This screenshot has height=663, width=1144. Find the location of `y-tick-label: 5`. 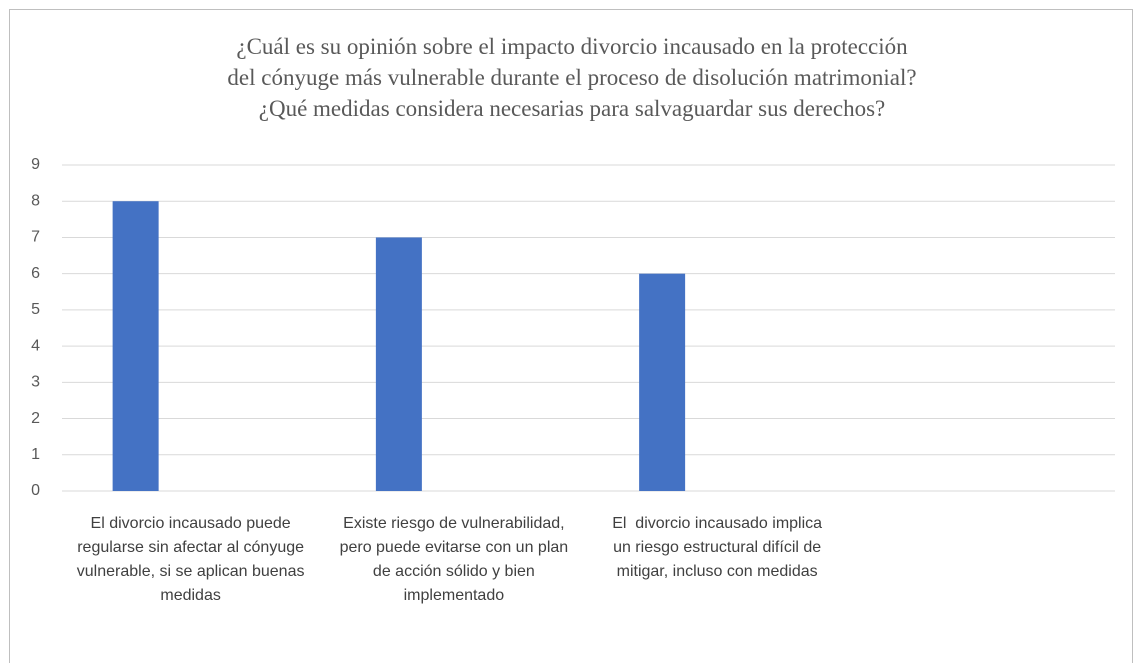

y-tick-label: 5 is located at coordinates (35, 309).